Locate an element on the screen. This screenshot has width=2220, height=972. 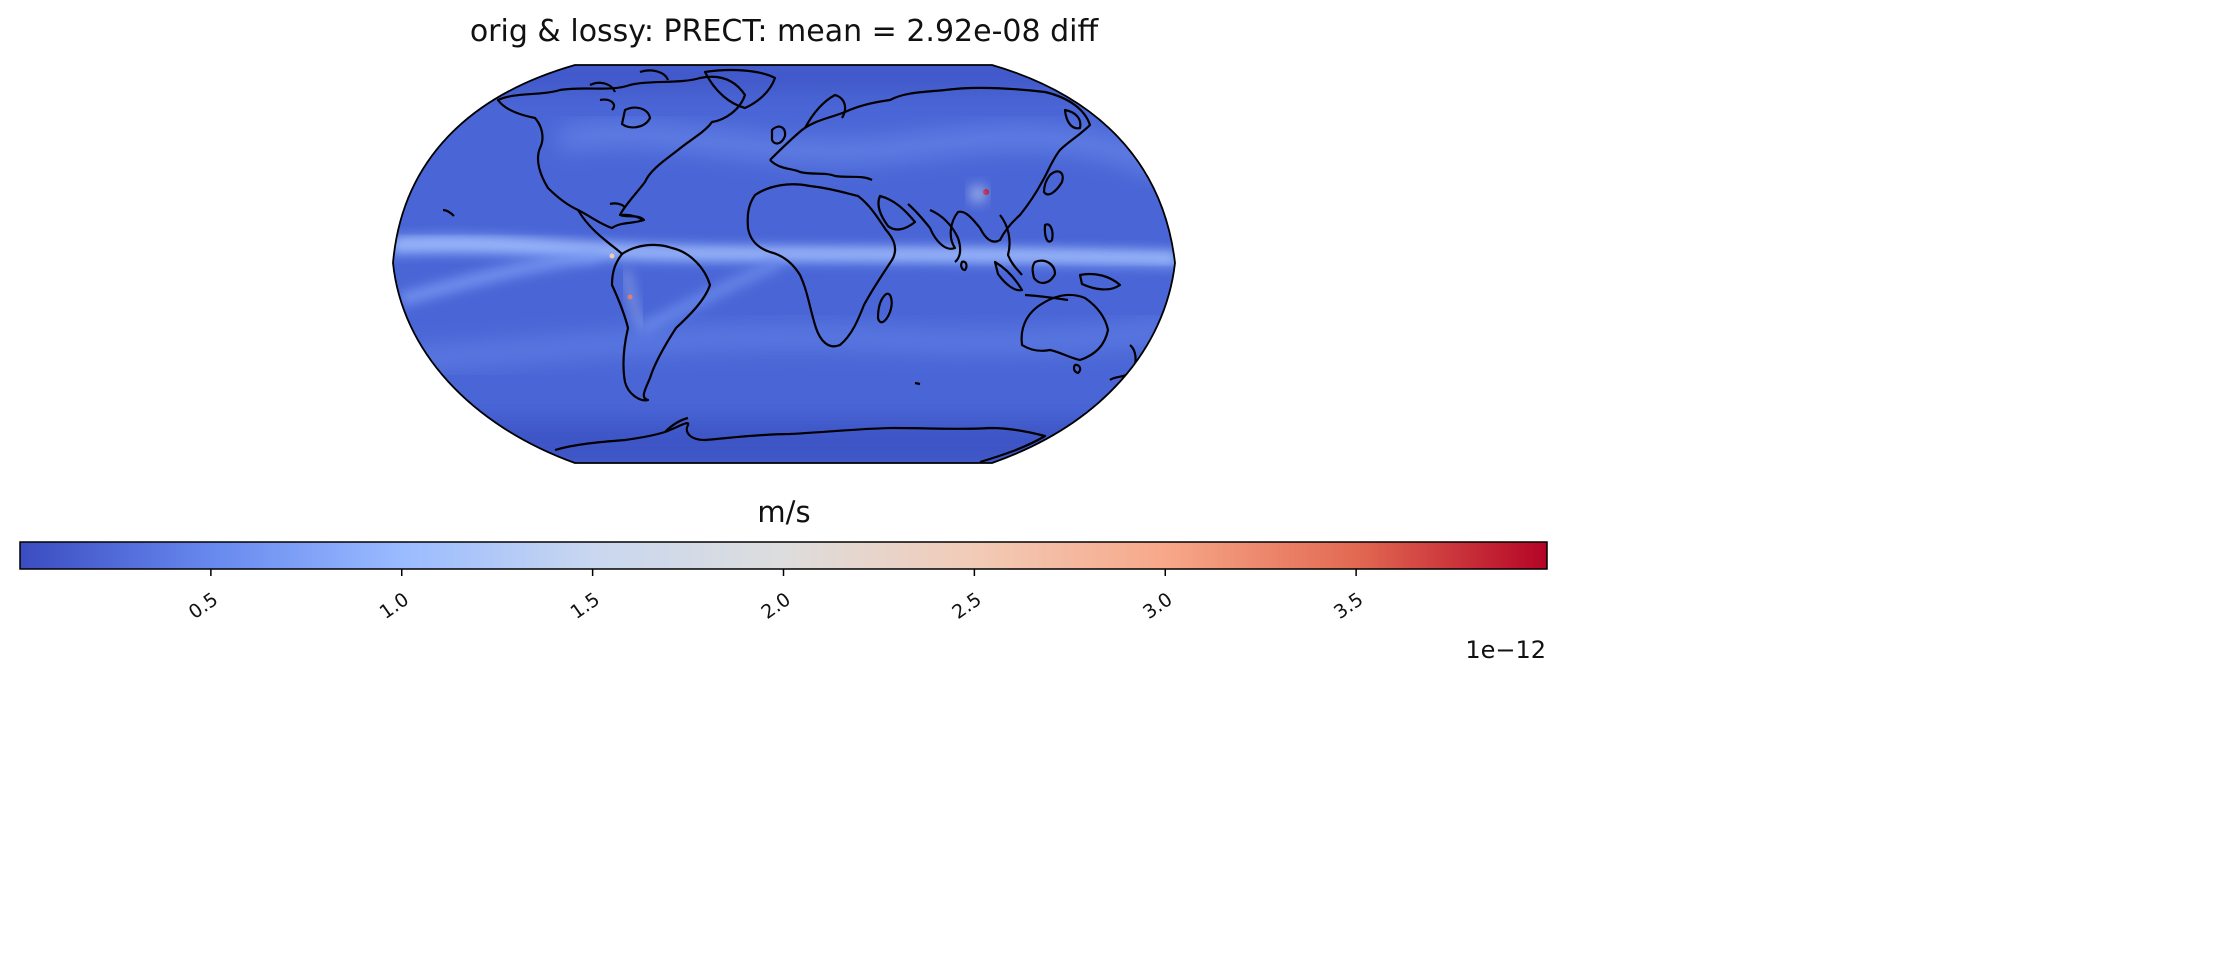
coastline-indochina is located at coordinates (1011, 245).